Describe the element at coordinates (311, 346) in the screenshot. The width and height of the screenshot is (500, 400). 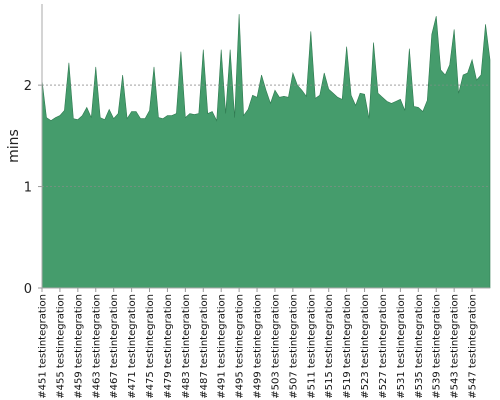
I see `x-tick-label: #511 testintegration` at that location.